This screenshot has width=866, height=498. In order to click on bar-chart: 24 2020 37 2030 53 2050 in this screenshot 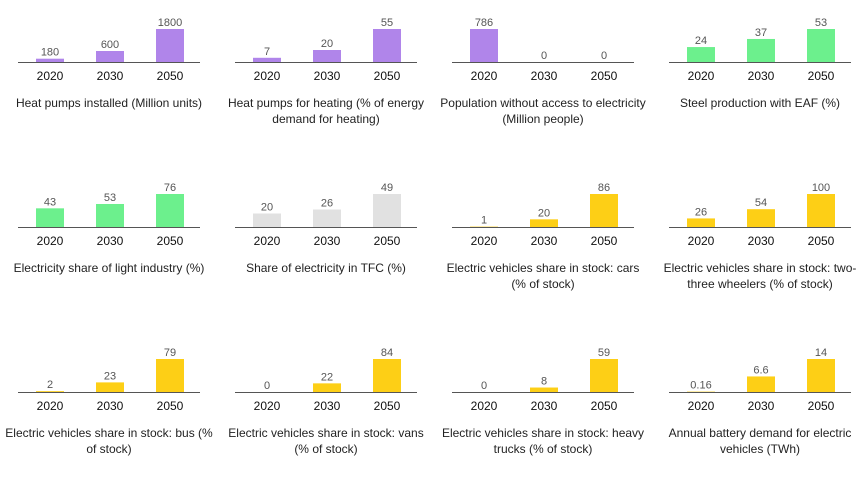, I will do `click(760, 50)`.